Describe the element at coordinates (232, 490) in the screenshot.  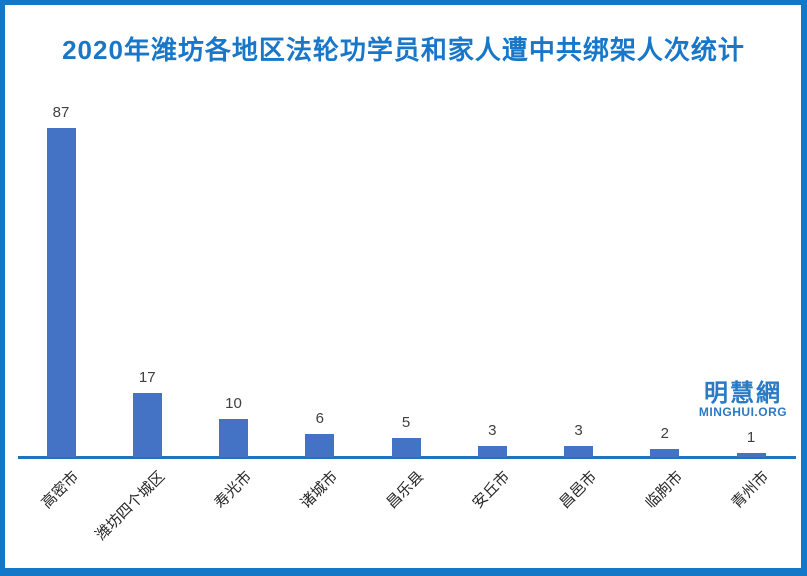
I see `category-label: 寿光市` at that location.